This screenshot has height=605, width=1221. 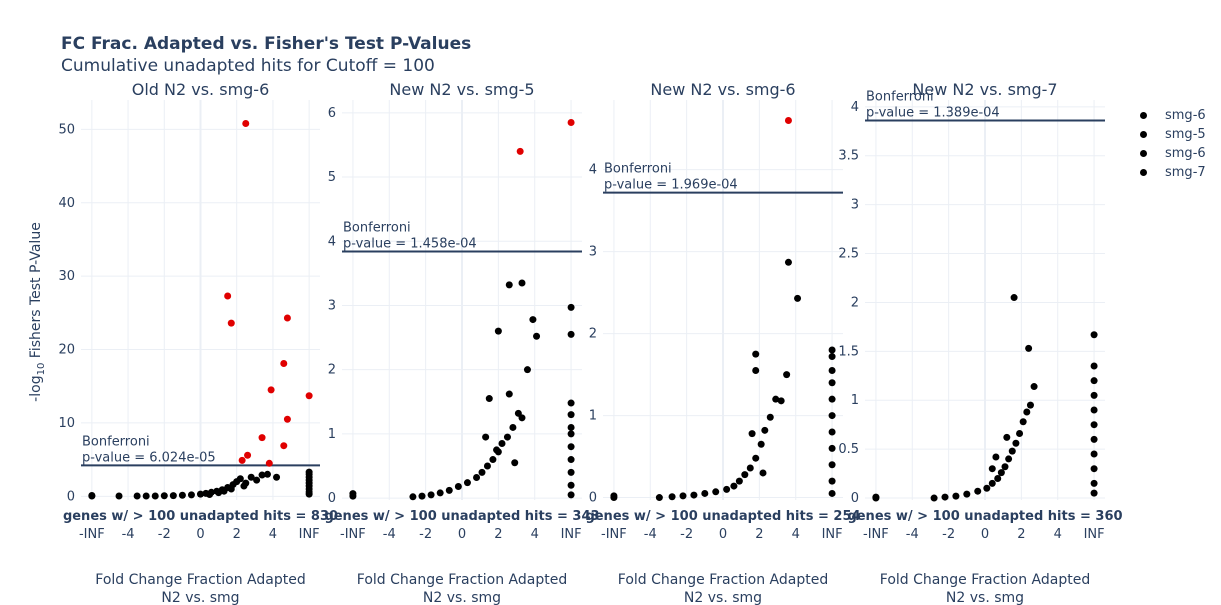 What do you see at coordinates (848, 156) in the screenshot?
I see `y-tick-label: 3.5` at bounding box center [848, 156].